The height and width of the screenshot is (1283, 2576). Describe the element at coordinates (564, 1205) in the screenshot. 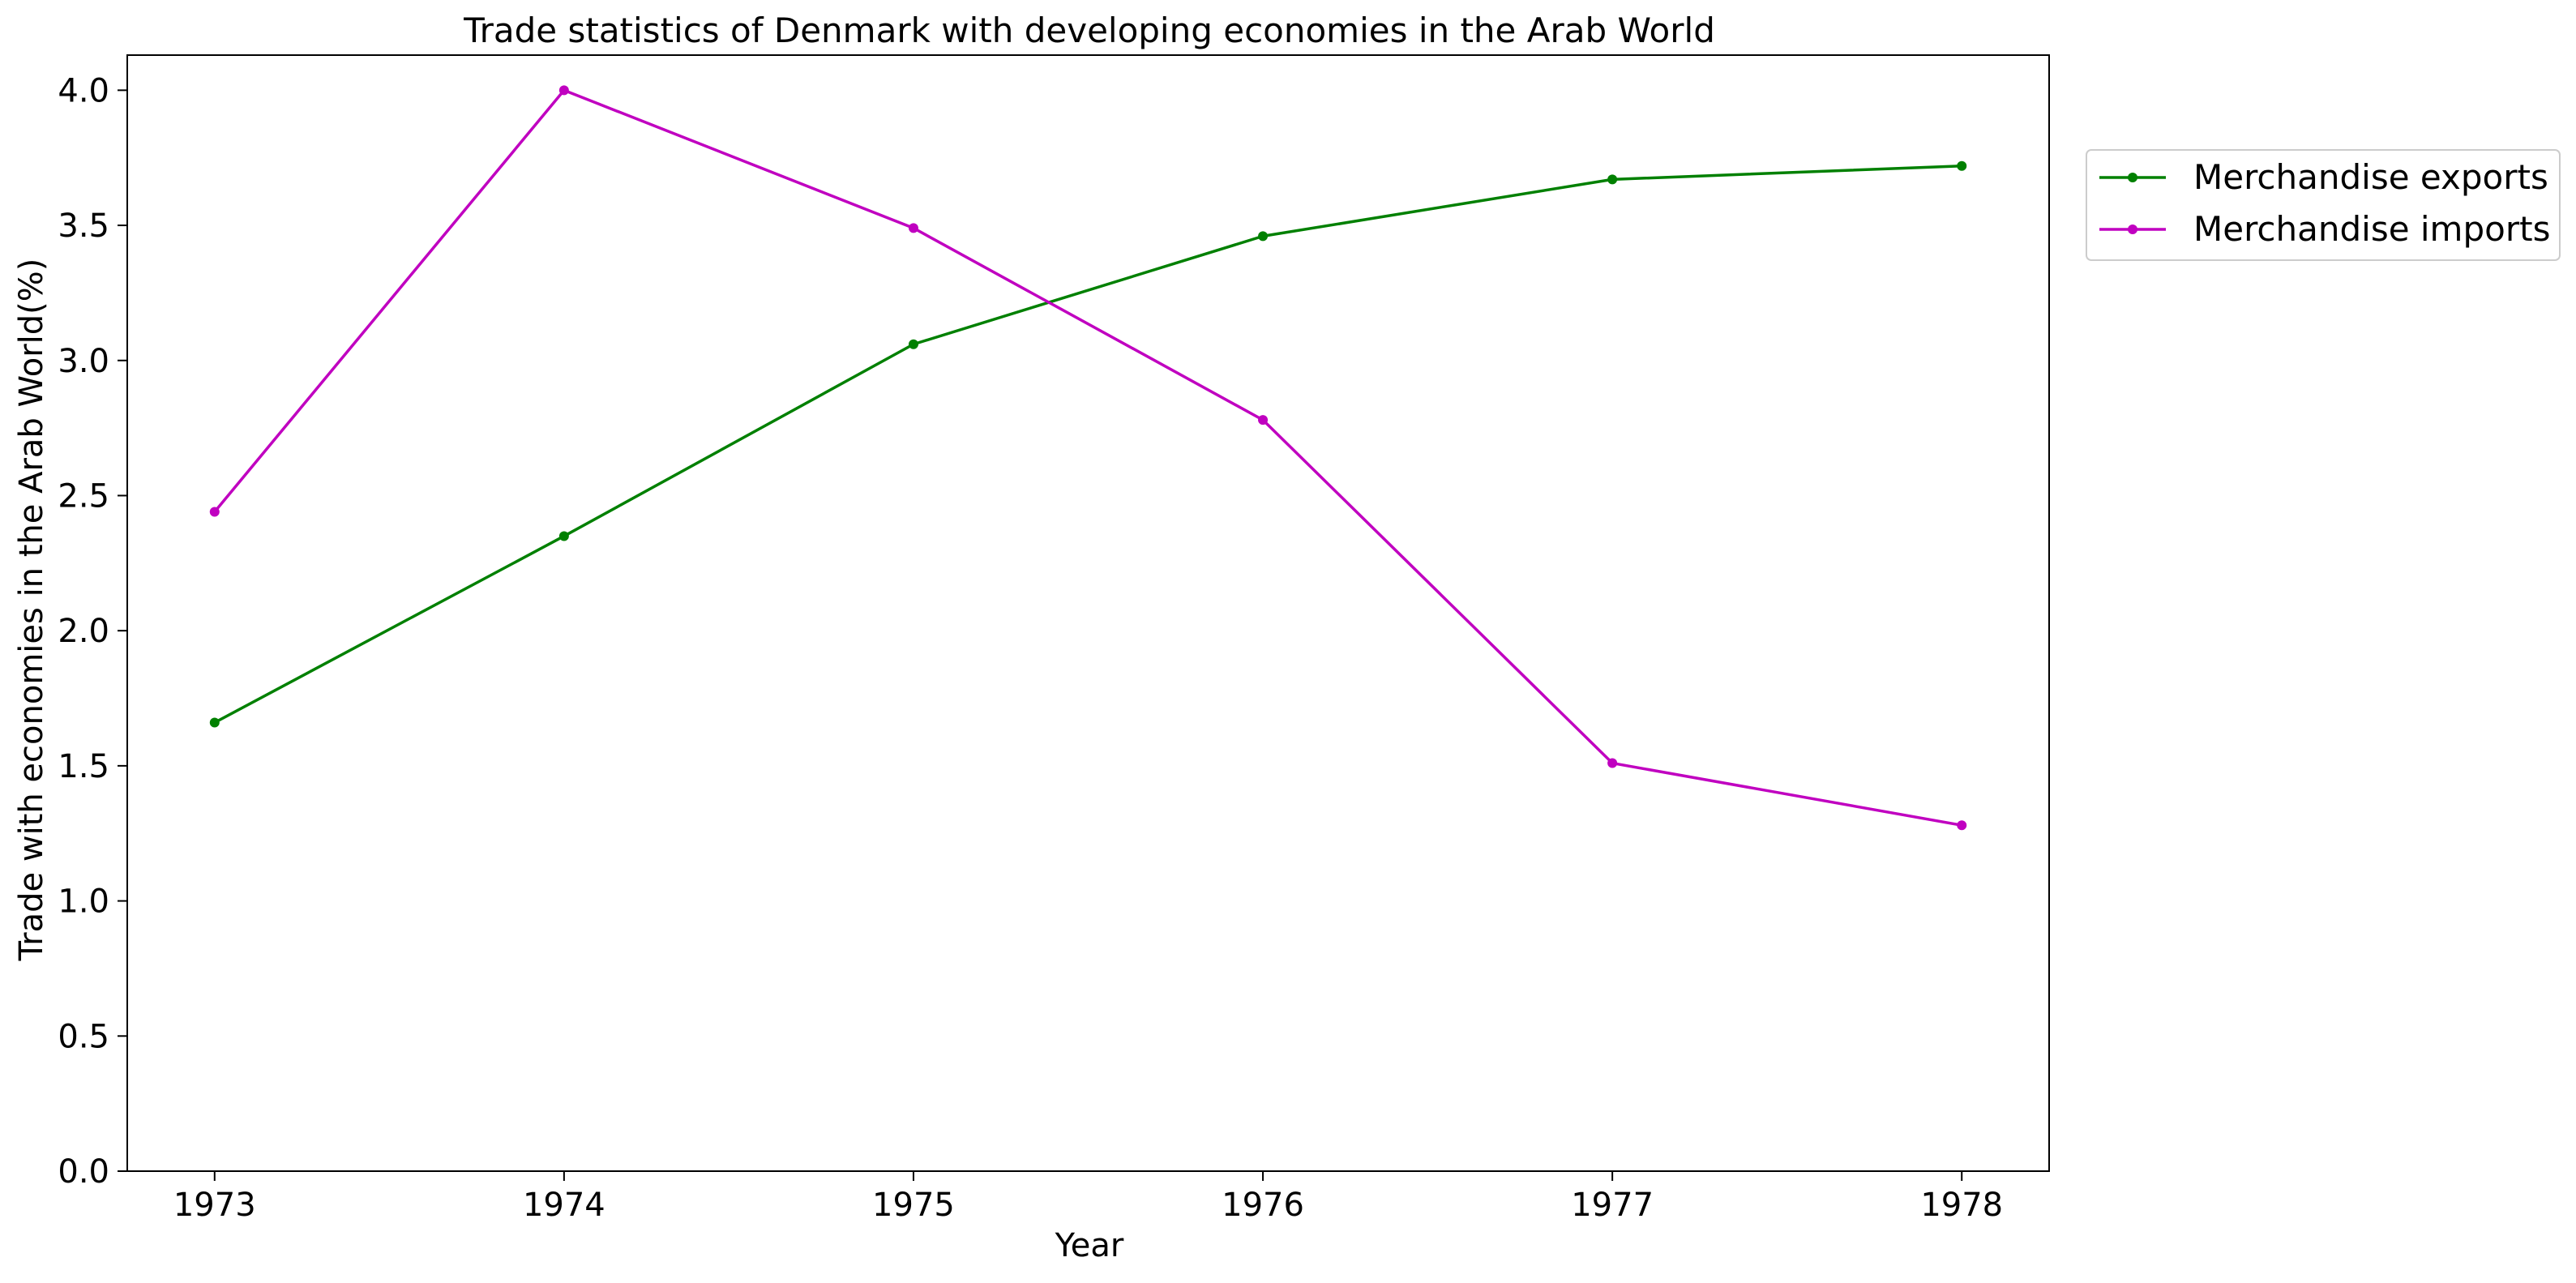

I see `x-tick-label: 1974` at that location.